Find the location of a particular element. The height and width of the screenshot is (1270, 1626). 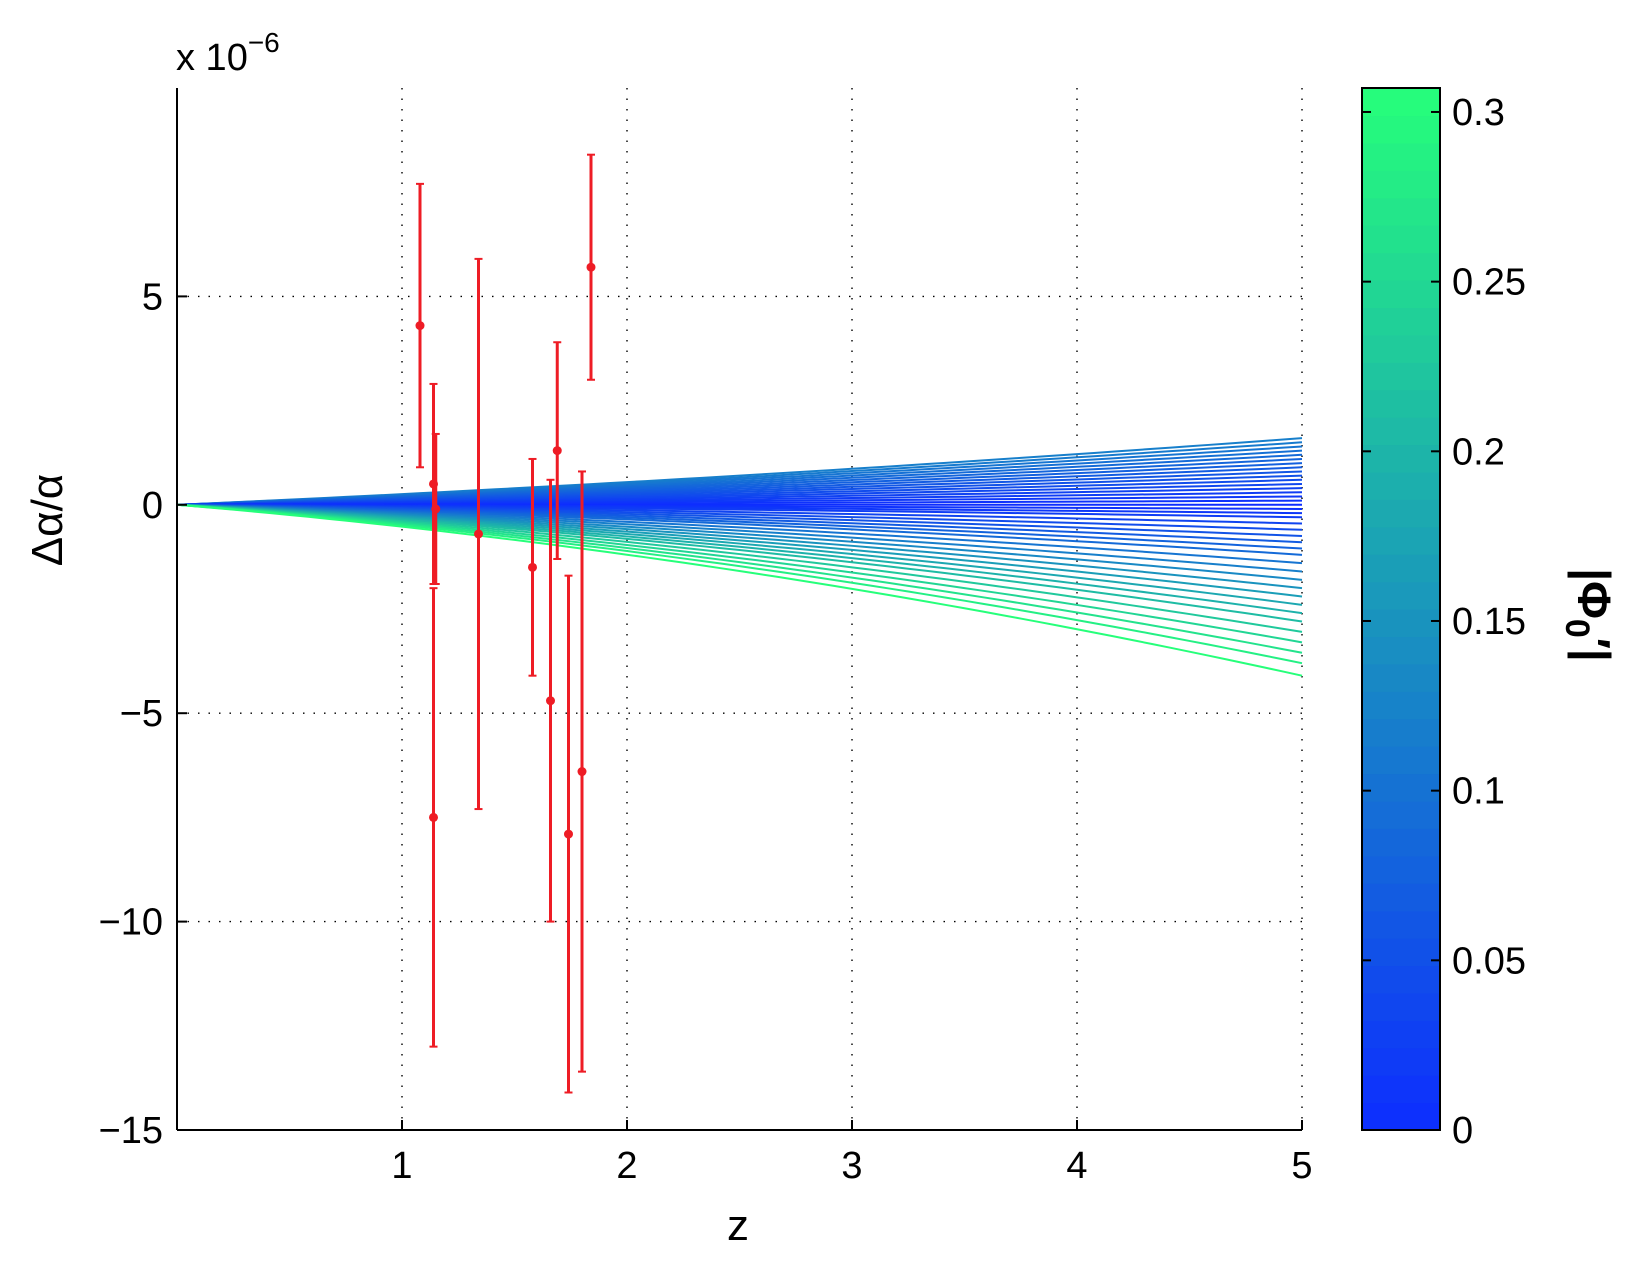

colorbar-tick-label: 0.1 is located at coordinates (1478, 792).